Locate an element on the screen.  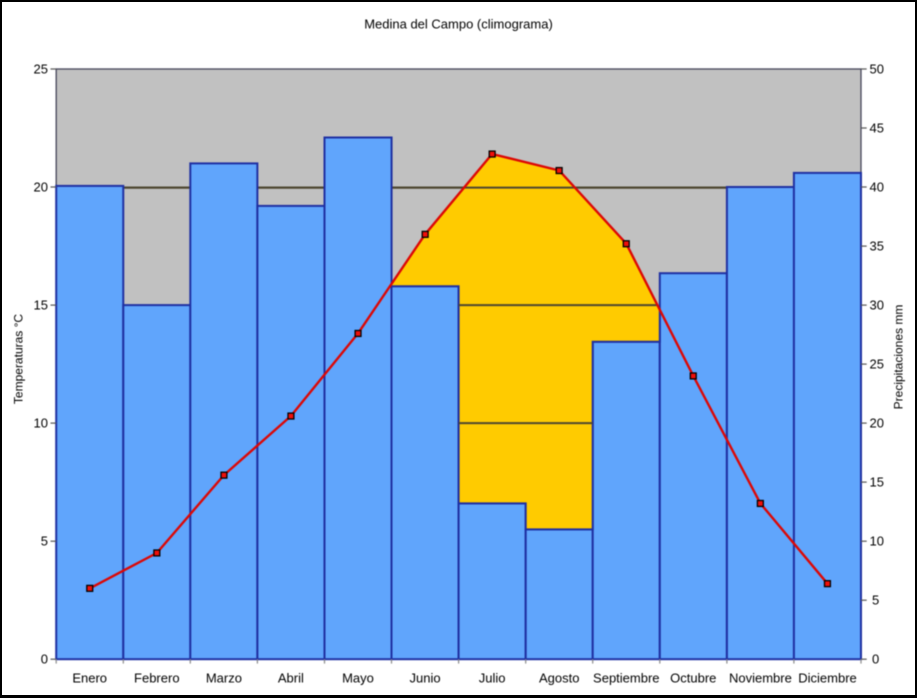
svg-text: Septiembre is located at coordinates (626, 678).